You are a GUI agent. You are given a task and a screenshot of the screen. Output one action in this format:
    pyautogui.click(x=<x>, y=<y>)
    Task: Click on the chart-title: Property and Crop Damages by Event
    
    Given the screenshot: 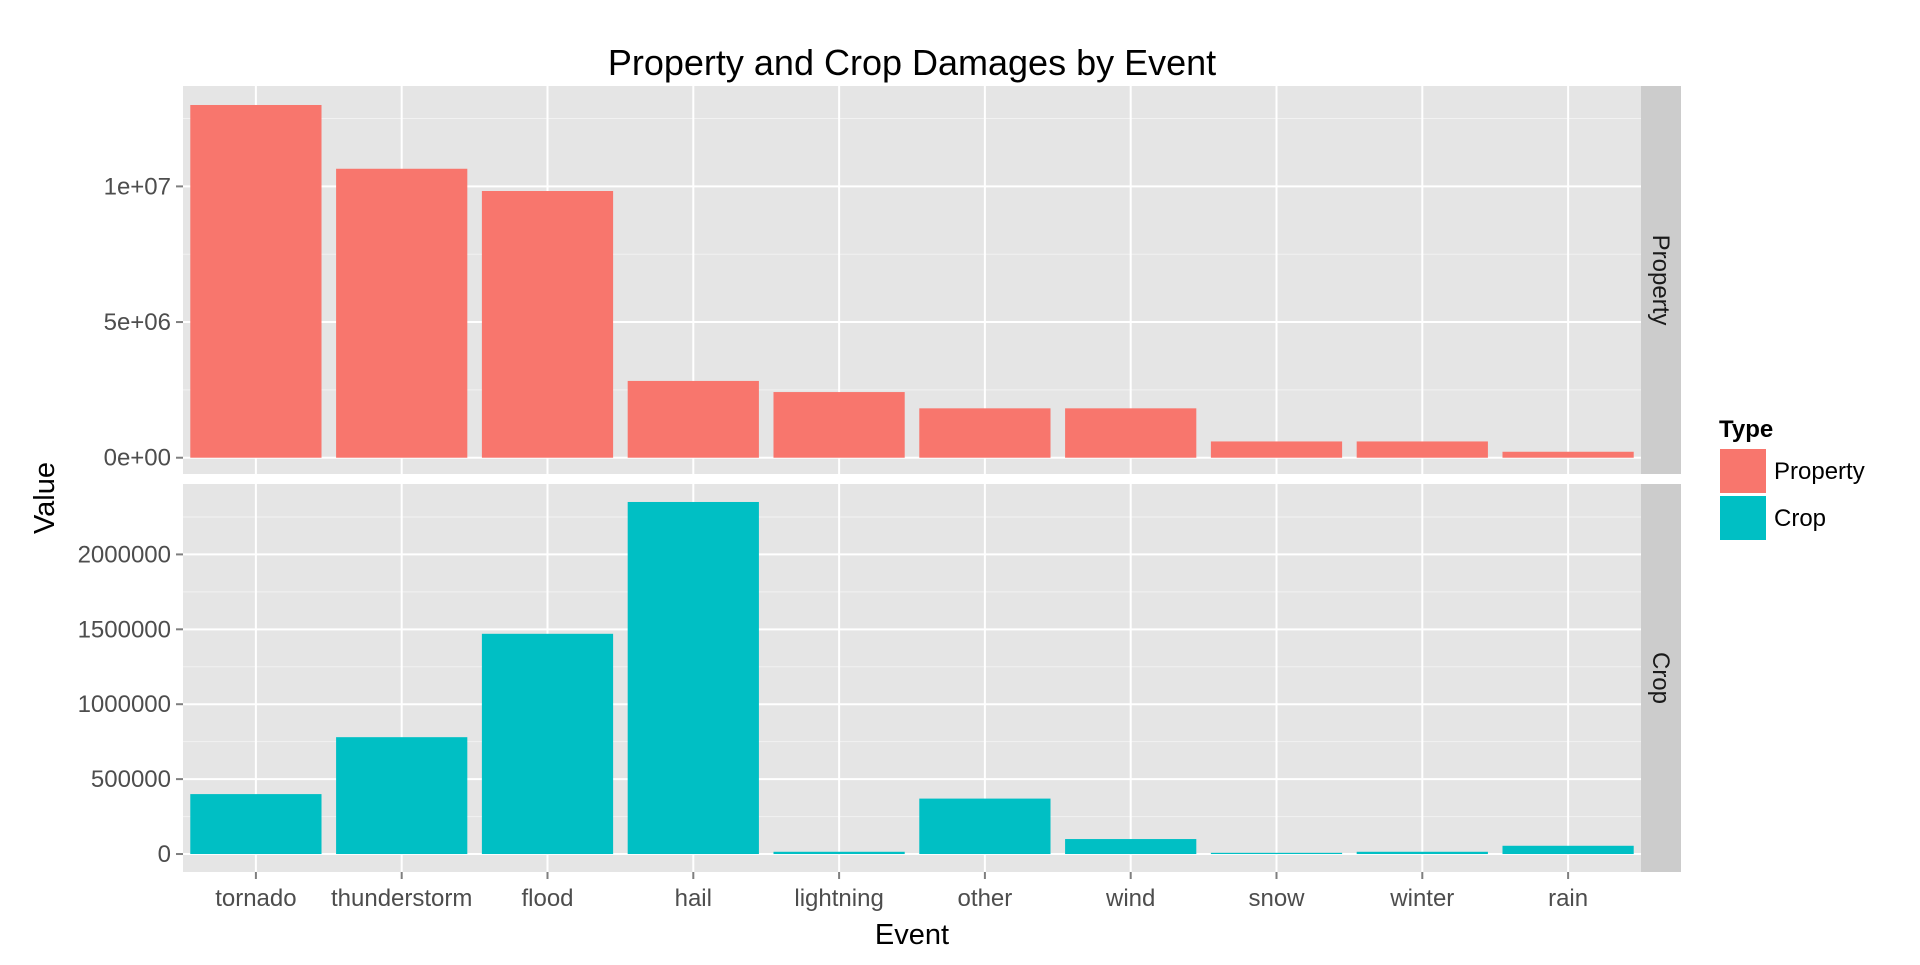 What is the action you would take?
    pyautogui.click(x=912, y=62)
    